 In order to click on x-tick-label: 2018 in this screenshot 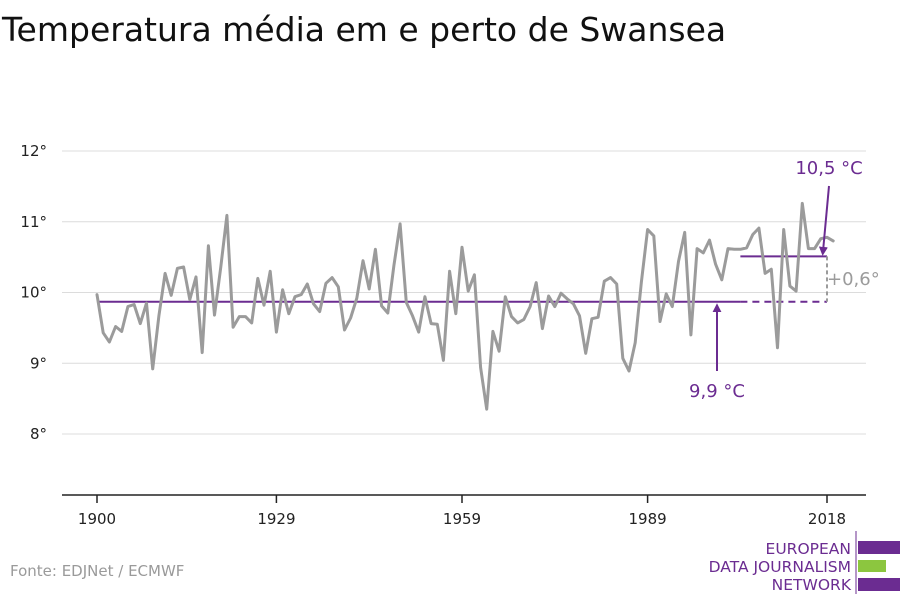, I will do `click(827, 519)`.